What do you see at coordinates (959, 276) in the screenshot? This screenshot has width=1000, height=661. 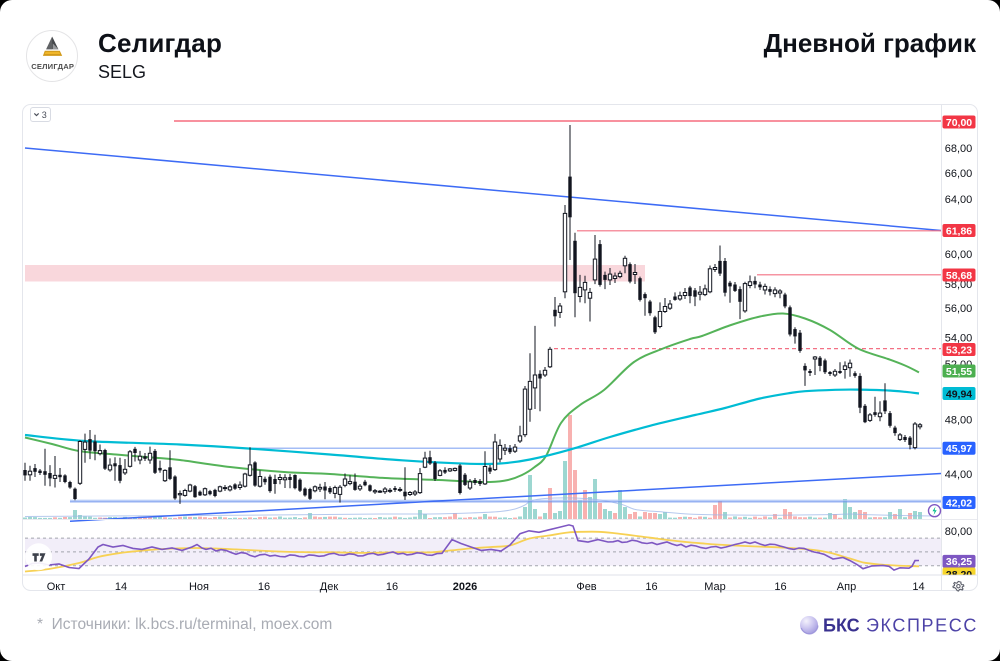 I see `svg-text: 58,68` at bounding box center [959, 276].